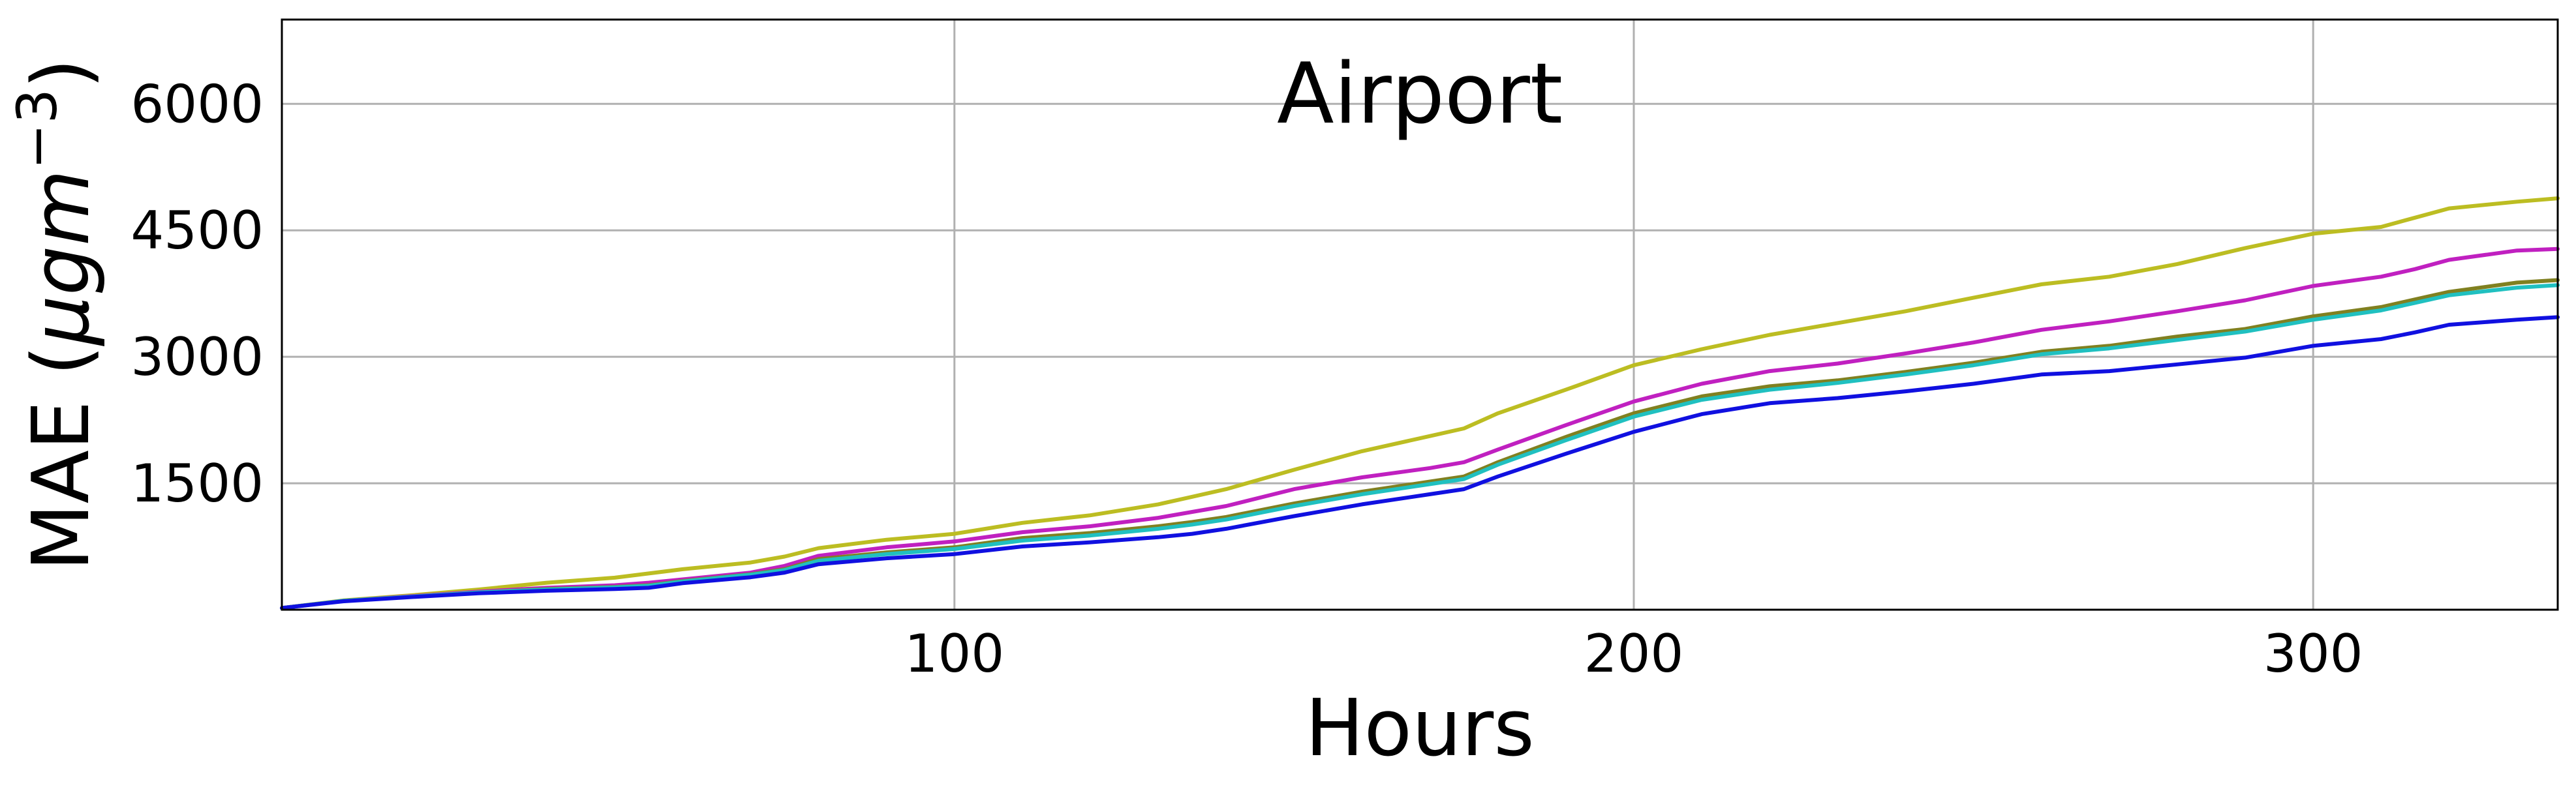 The width and height of the screenshot is (2576, 791). I want to click on y-axis-title-m: m, so click(61, 208).